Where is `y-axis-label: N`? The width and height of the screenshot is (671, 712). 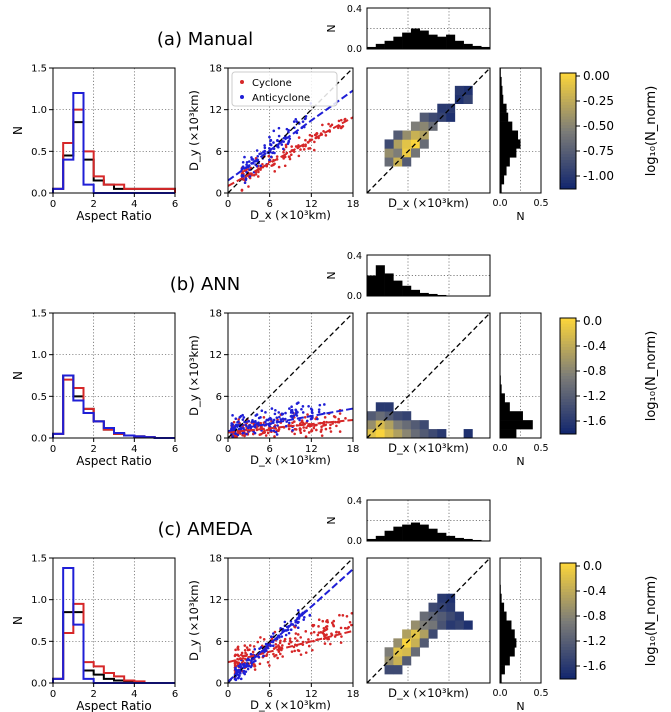
y-axis-label: N is located at coordinates (331, 28).